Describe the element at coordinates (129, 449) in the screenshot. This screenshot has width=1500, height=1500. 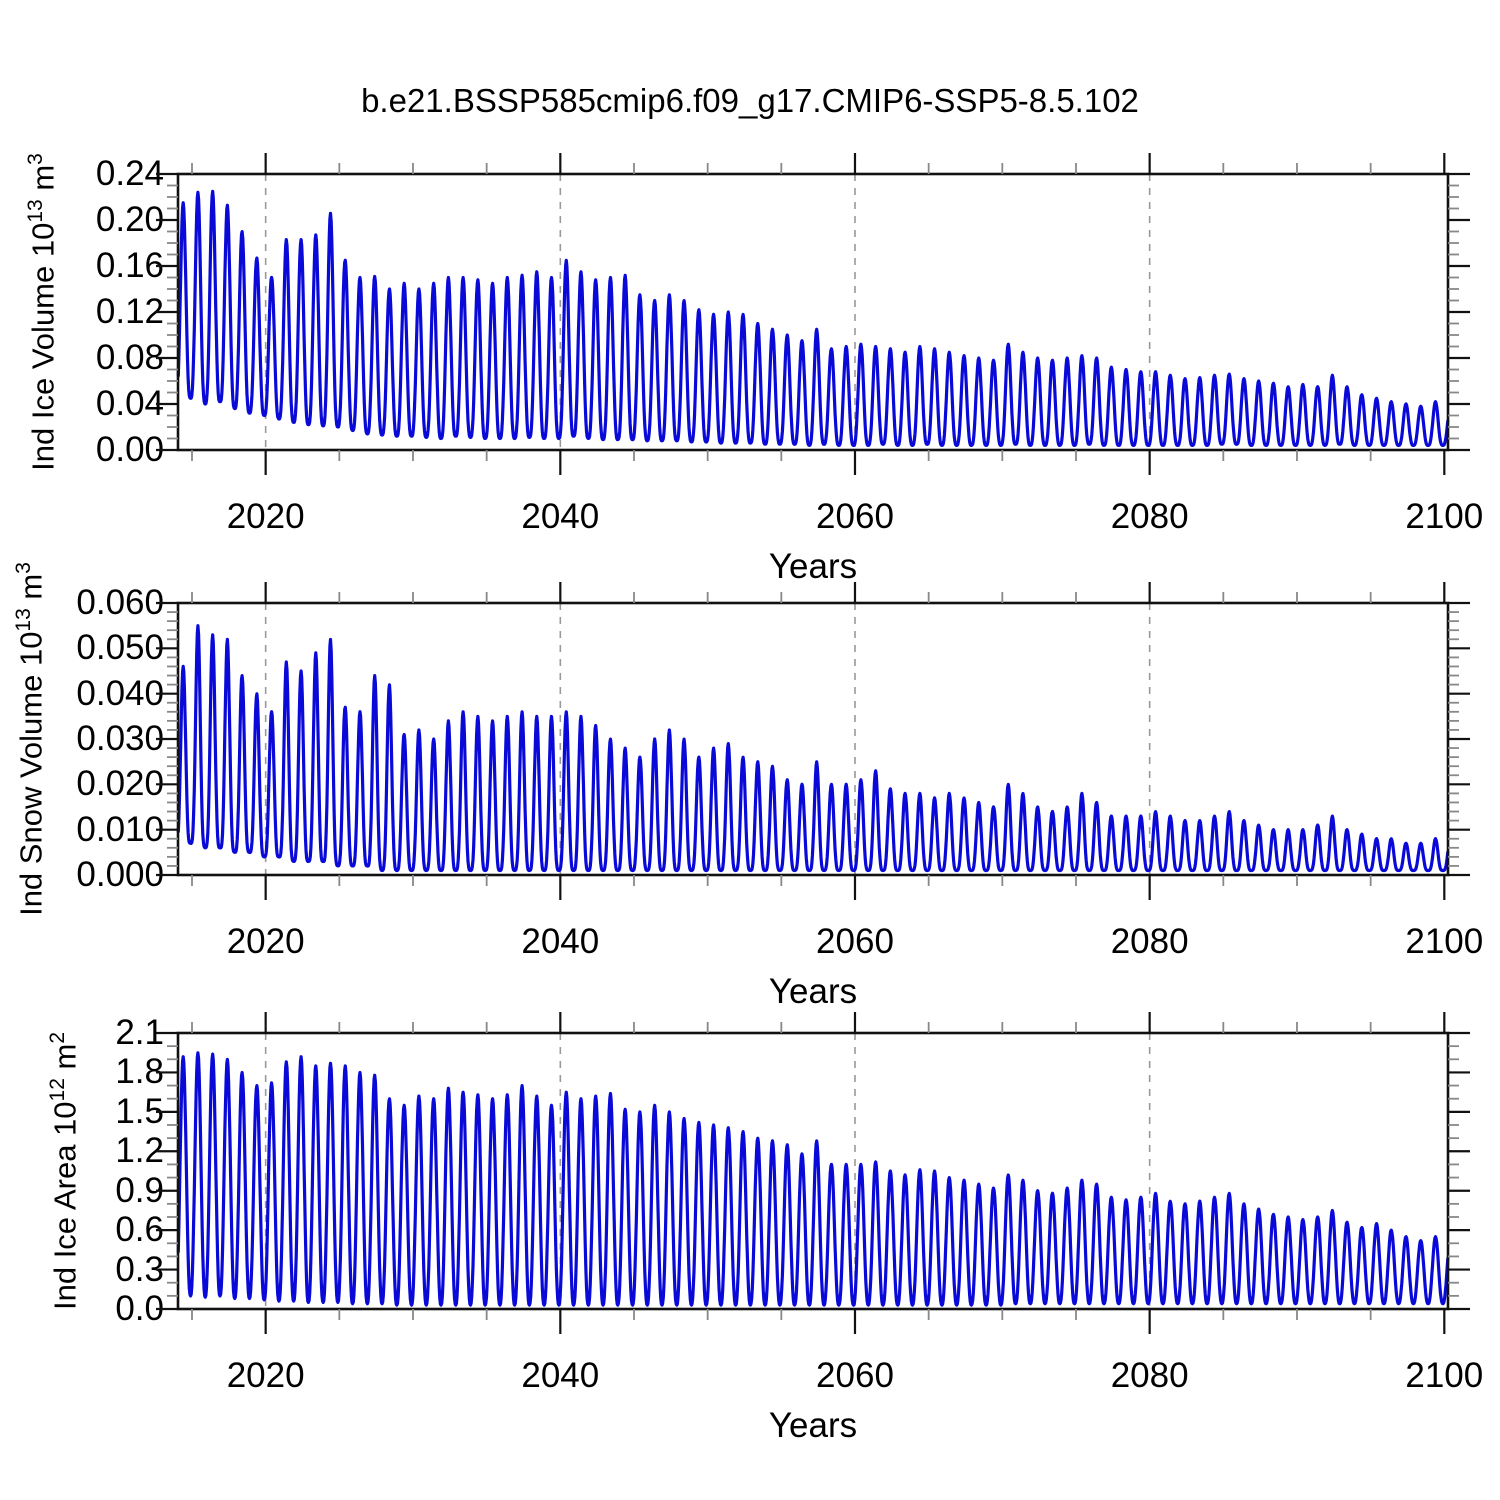
I see `y-tick-label: 0.00` at that location.